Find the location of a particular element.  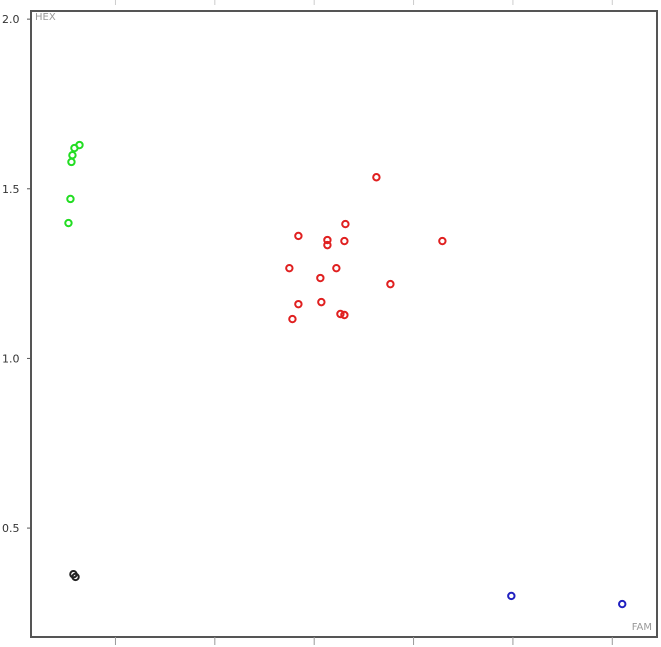

x-axis-label: FAM is located at coordinates (642, 627).